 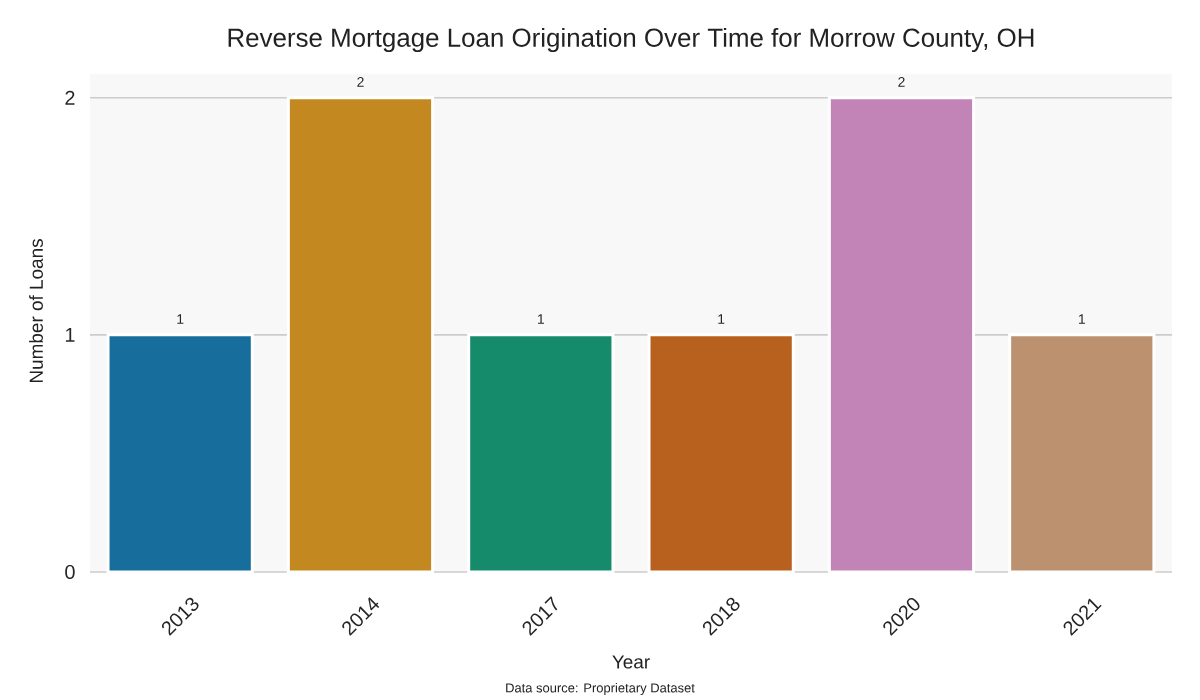 What do you see at coordinates (70, 335) in the screenshot?
I see `y-tick-label: 1` at bounding box center [70, 335].